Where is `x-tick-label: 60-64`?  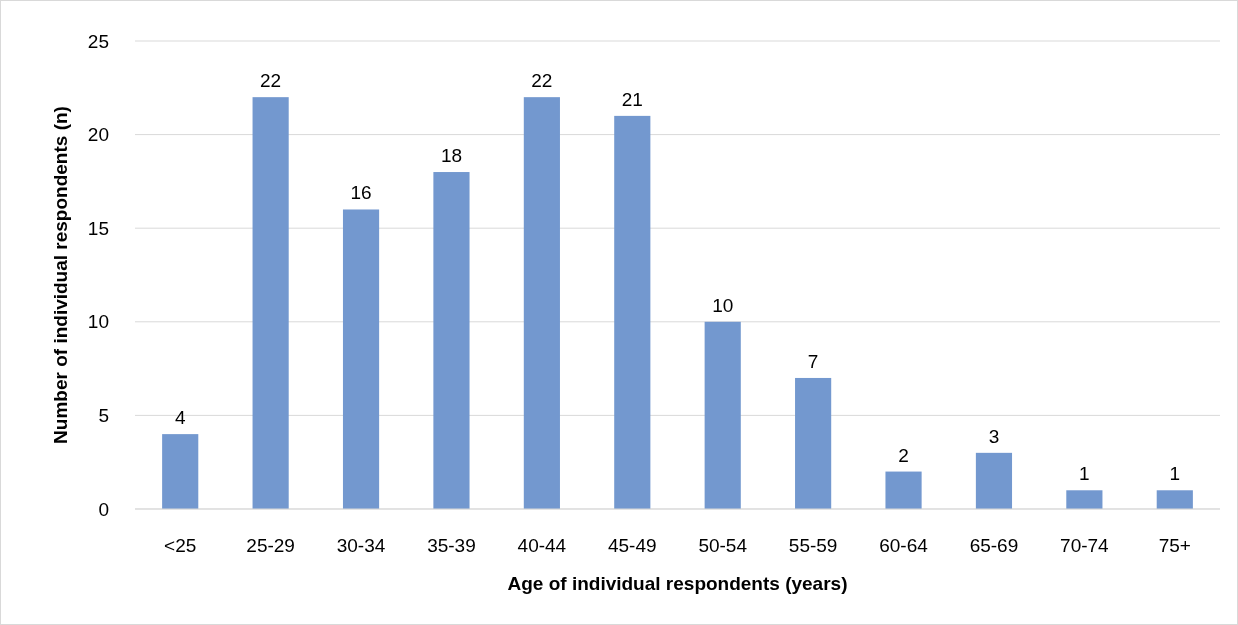
x-tick-label: 60-64 is located at coordinates (904, 545).